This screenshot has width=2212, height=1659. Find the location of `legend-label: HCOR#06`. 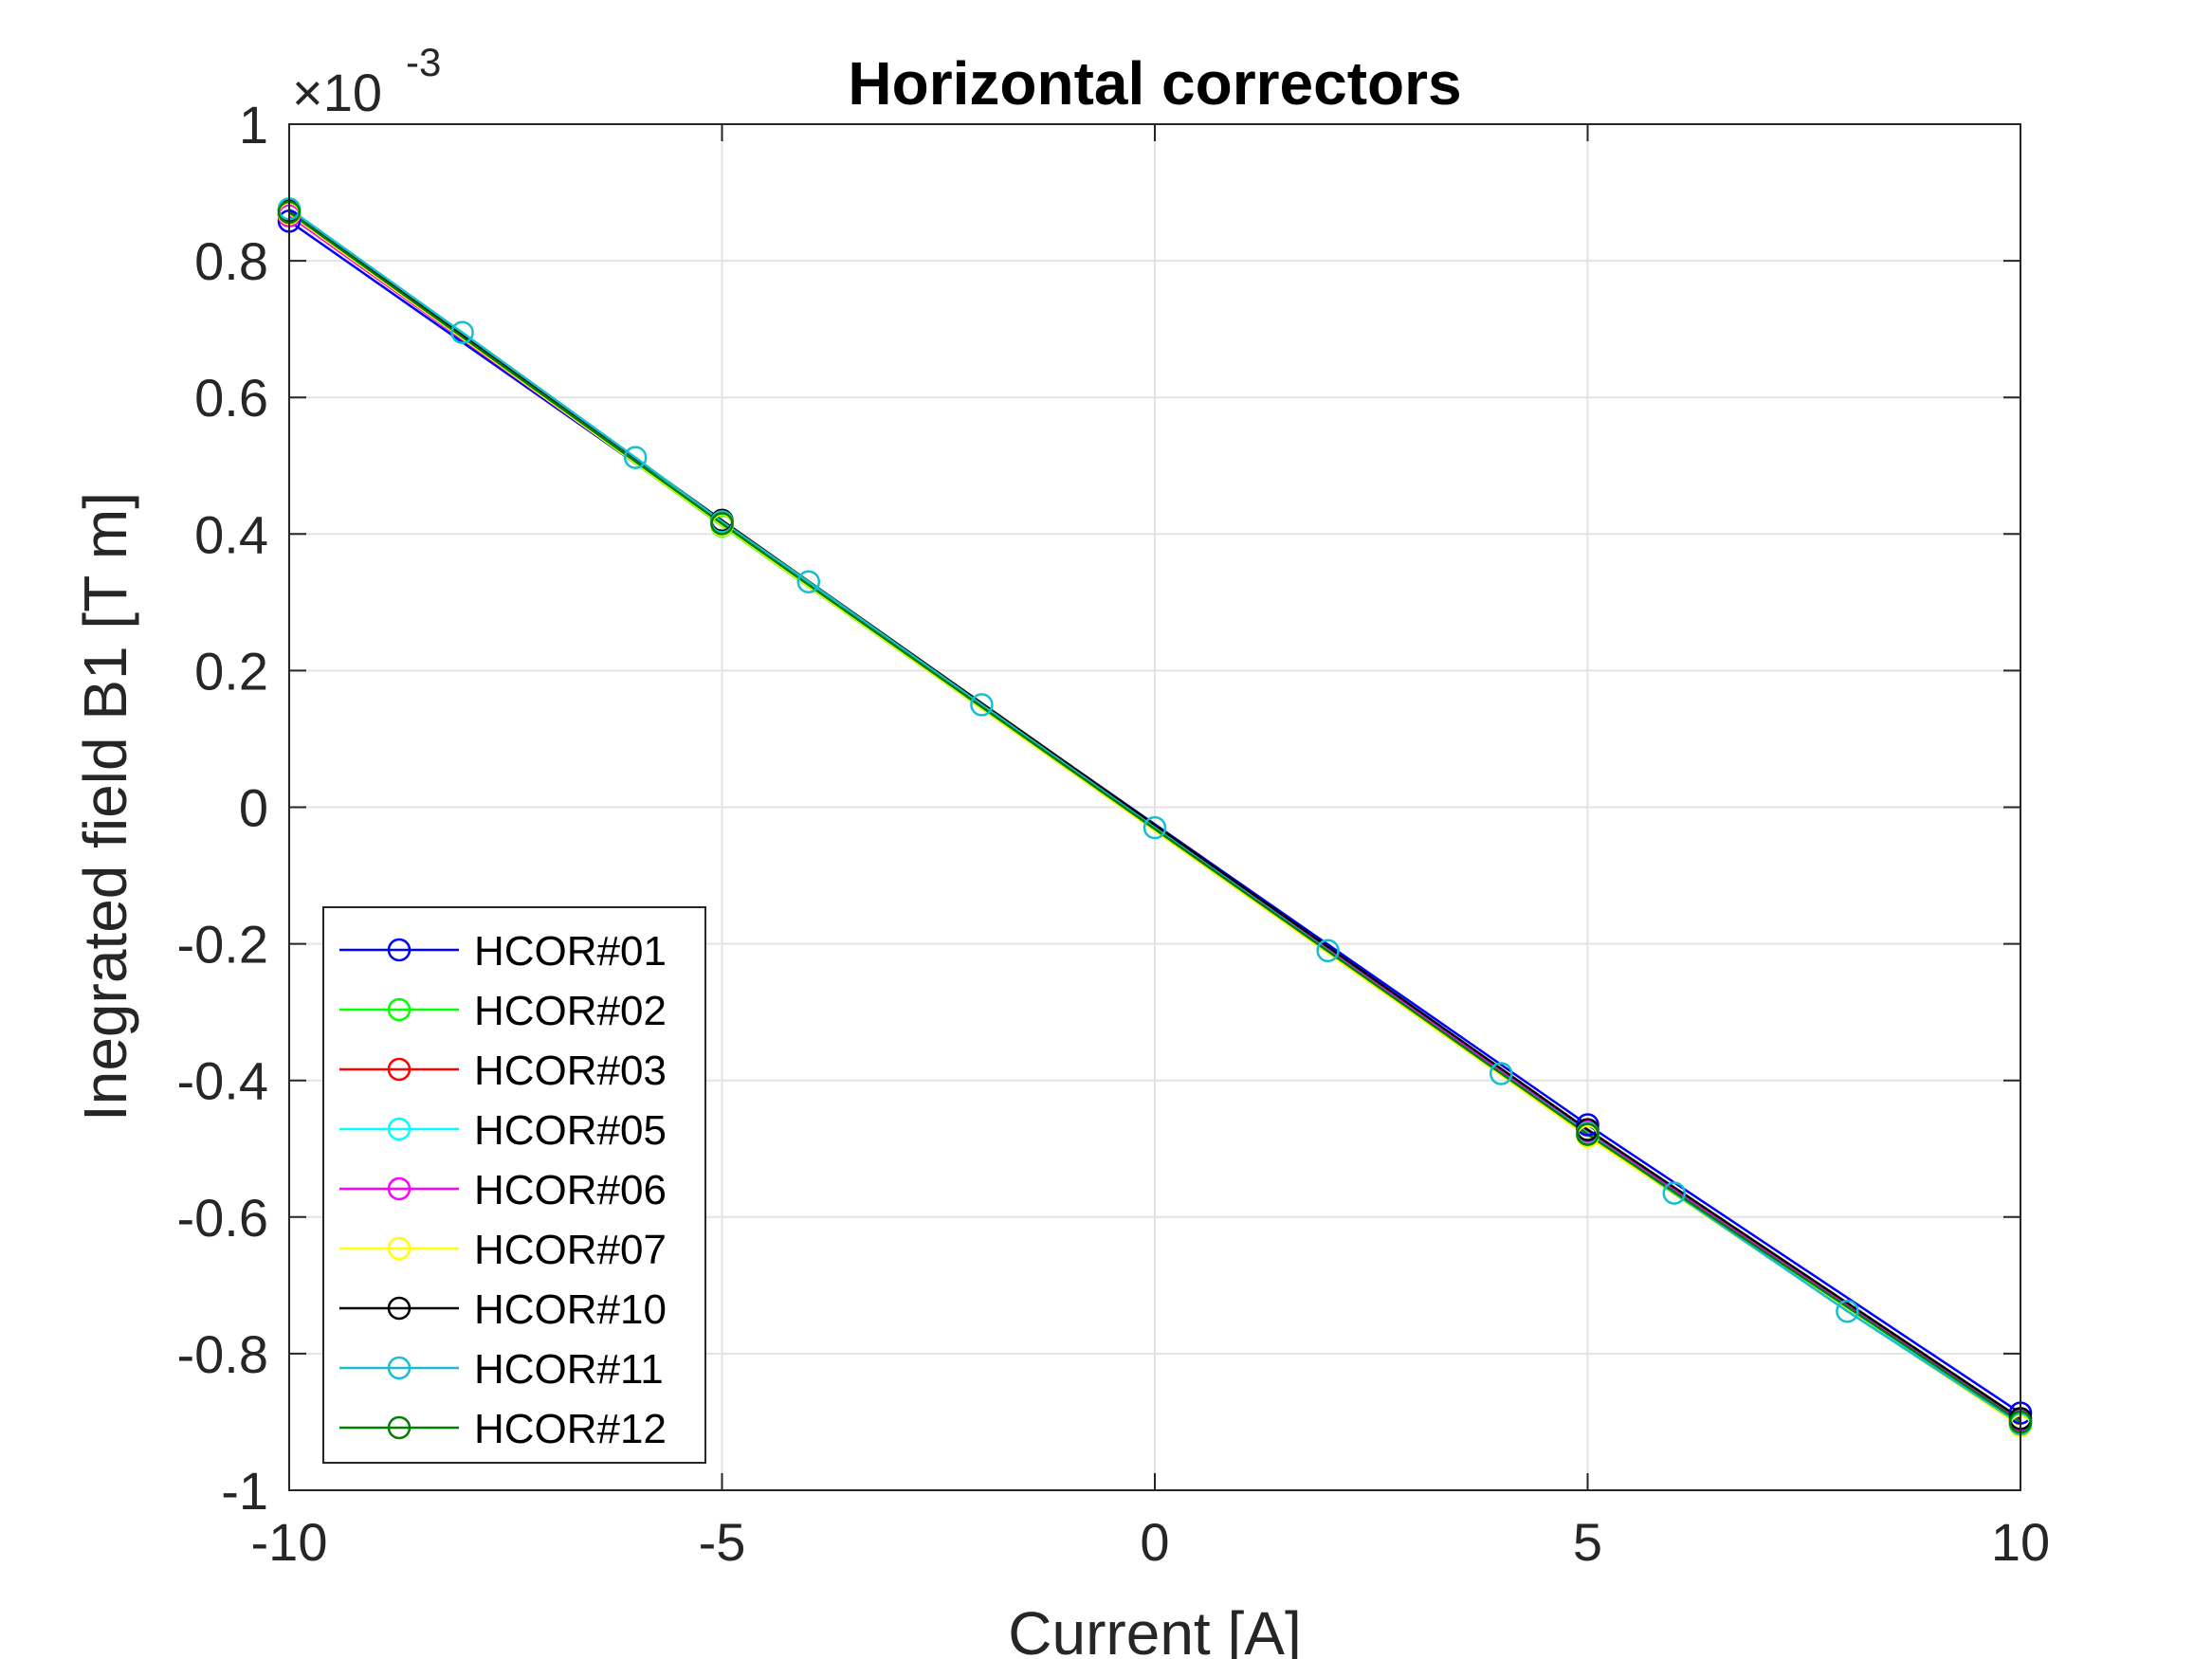

legend-label: HCOR#06 is located at coordinates (570, 1190).